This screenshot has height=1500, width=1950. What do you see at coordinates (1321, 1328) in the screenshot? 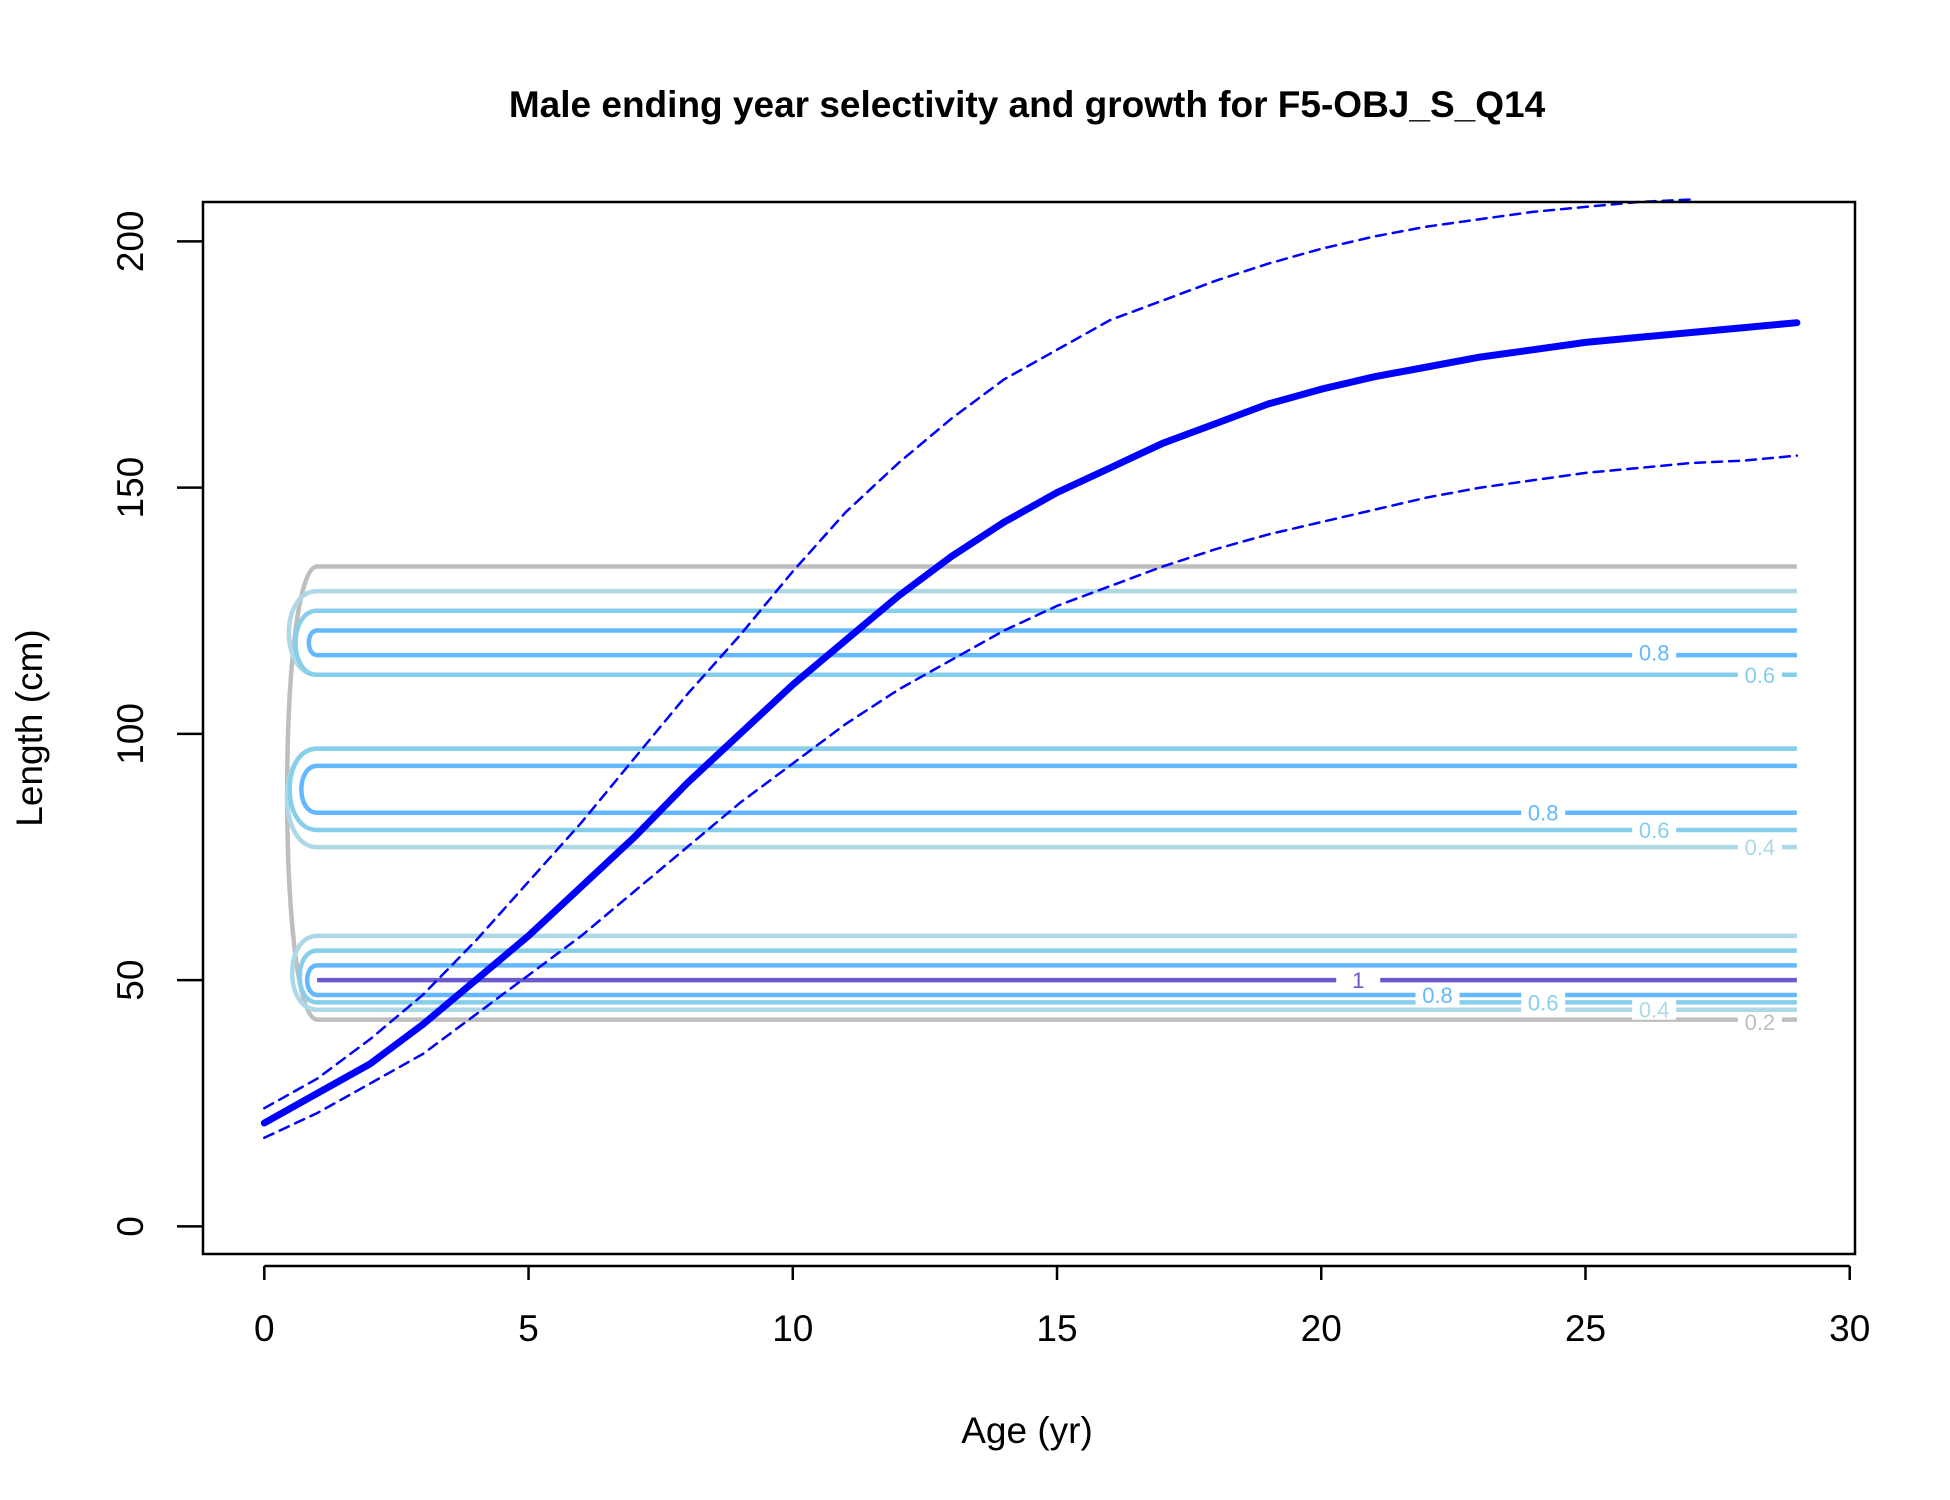
I see `x-tick-label: 20` at bounding box center [1321, 1328].